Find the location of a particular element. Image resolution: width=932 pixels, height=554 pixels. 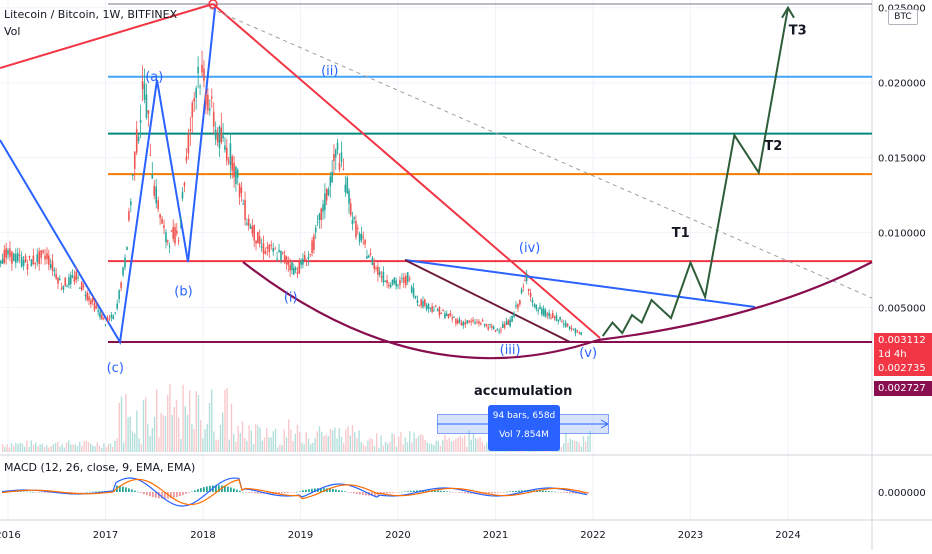

wave-label: (i) is located at coordinates (291, 298).